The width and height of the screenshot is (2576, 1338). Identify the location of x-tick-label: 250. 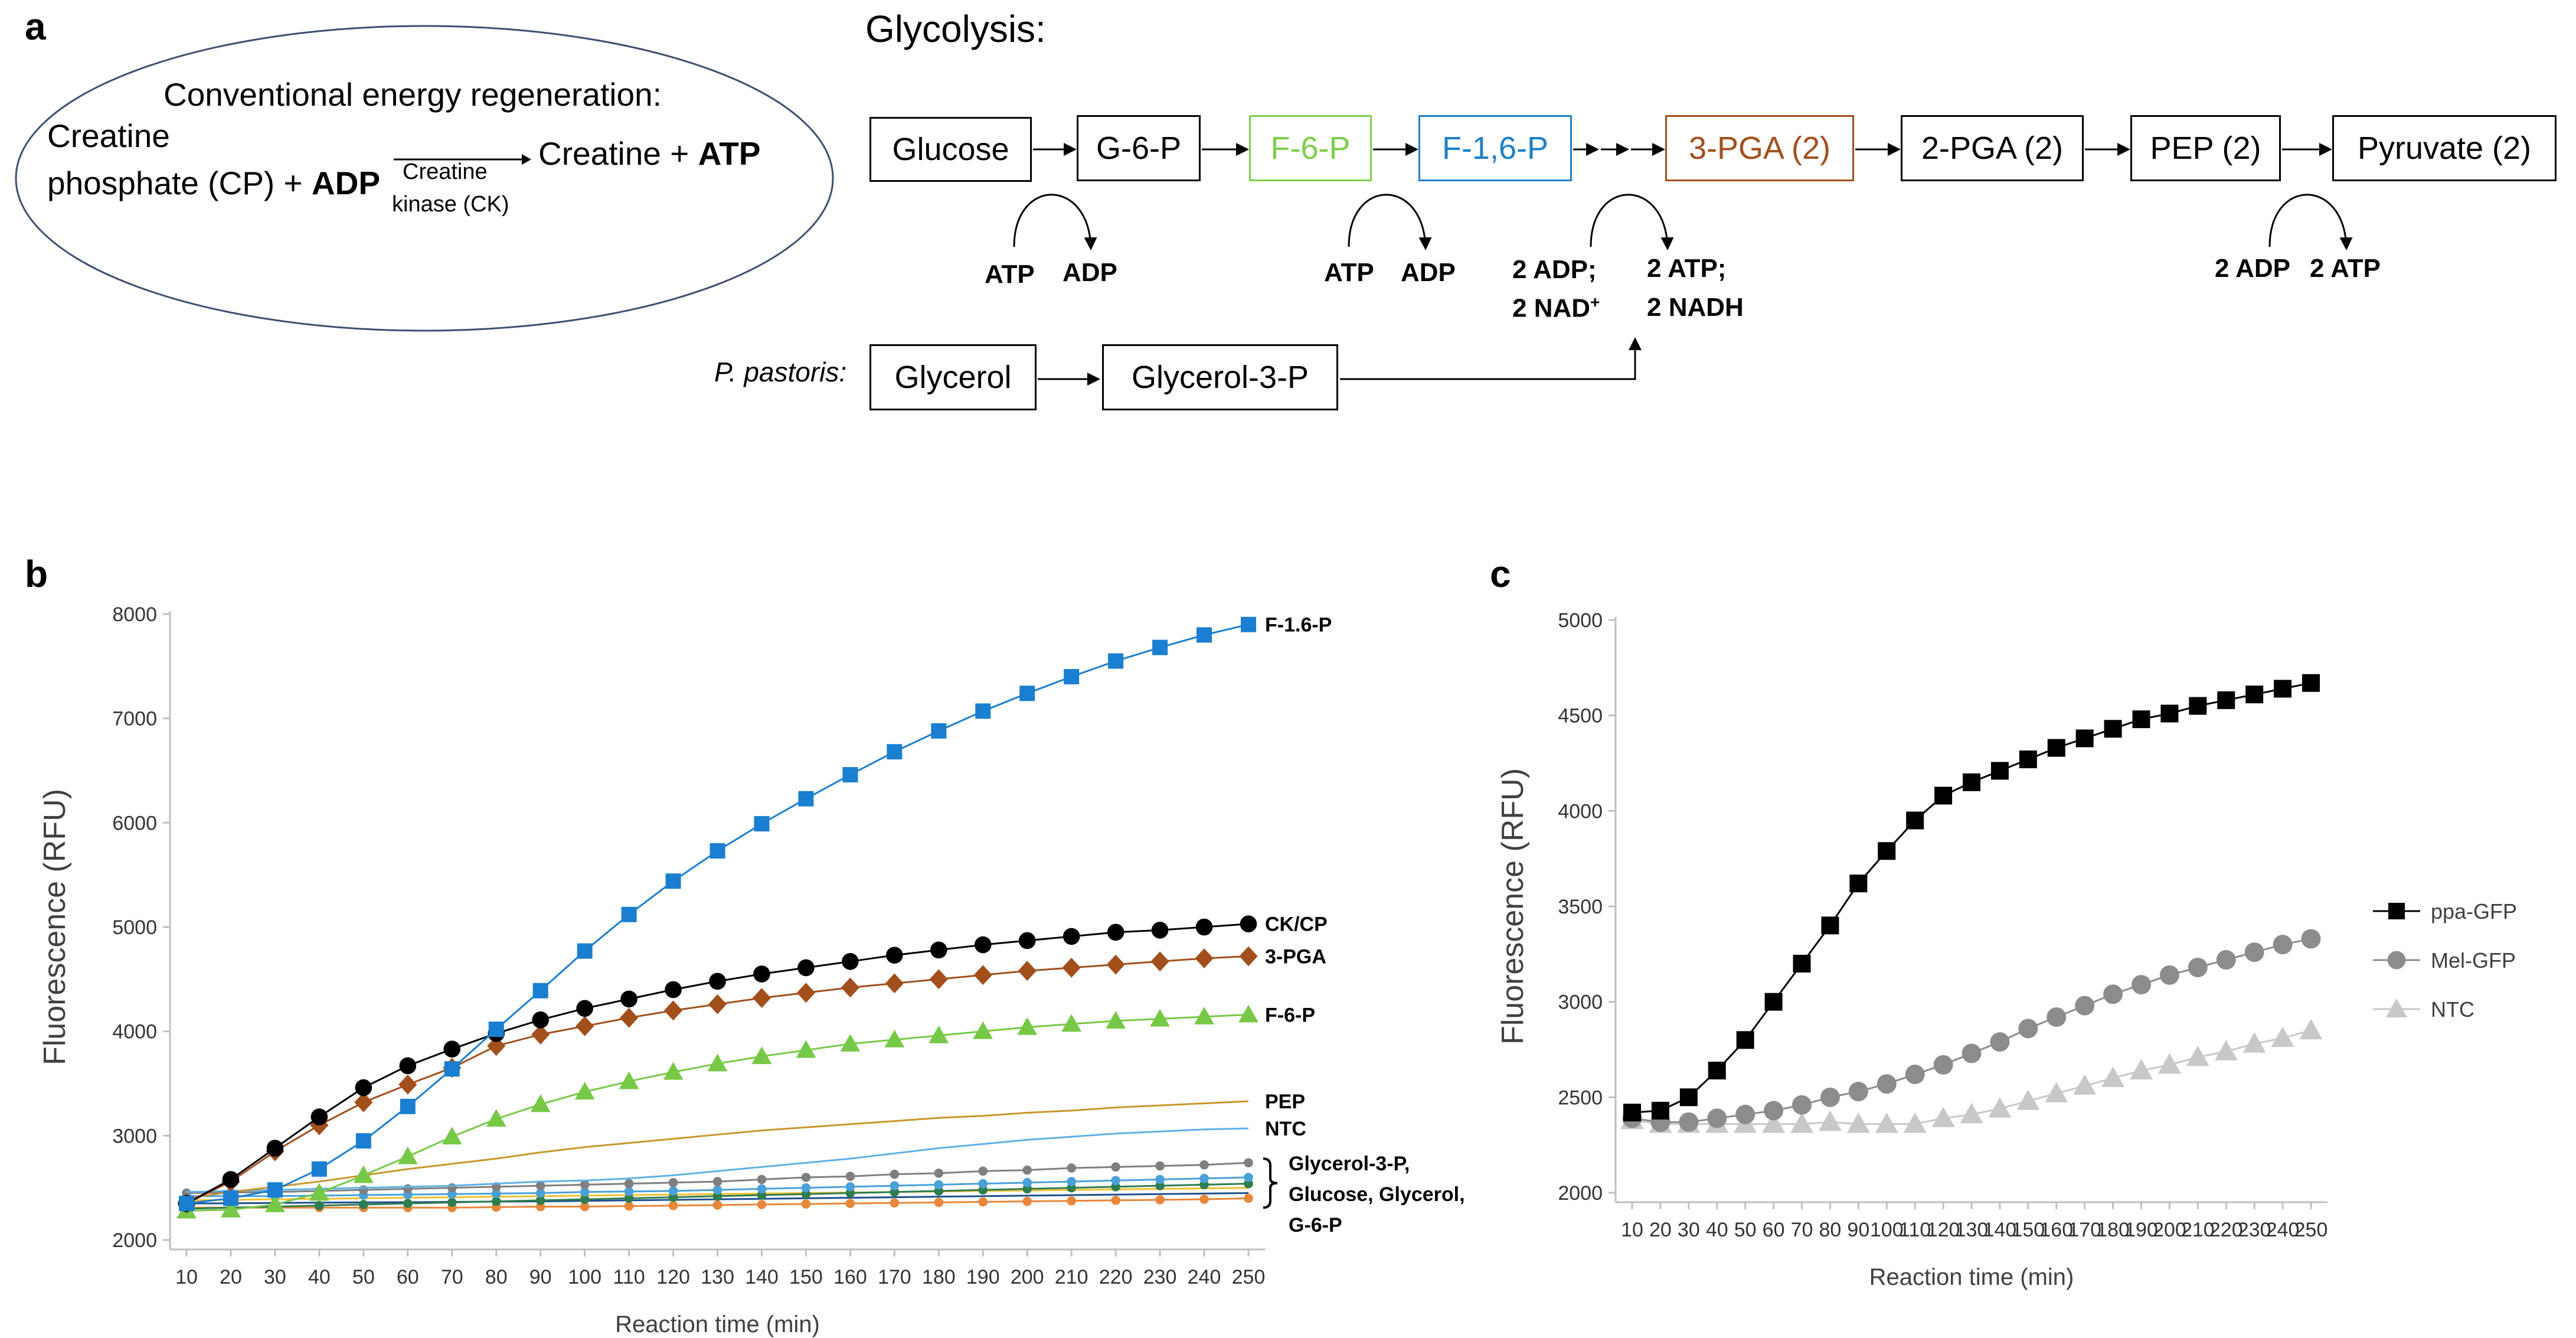
(2311, 1230).